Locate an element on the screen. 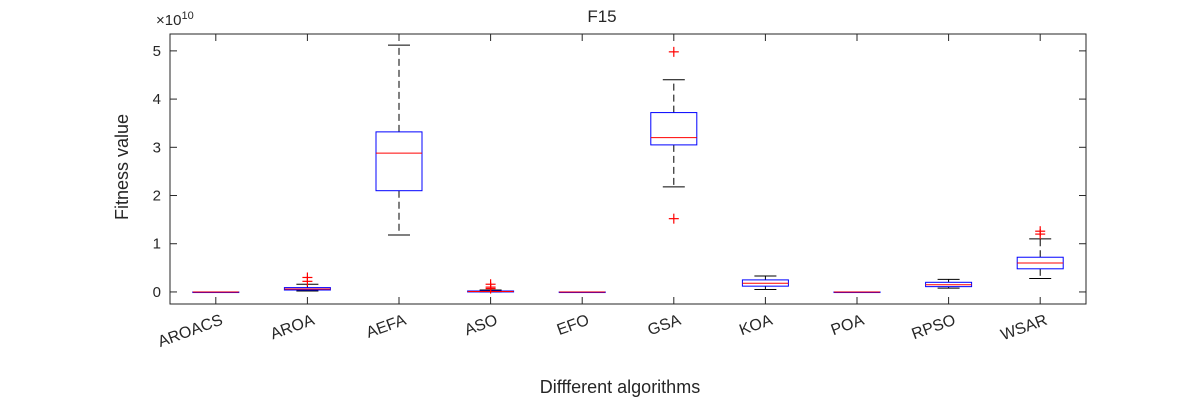 This screenshot has width=1200, height=400. x-tick-label: ASO is located at coordinates (481, 326).